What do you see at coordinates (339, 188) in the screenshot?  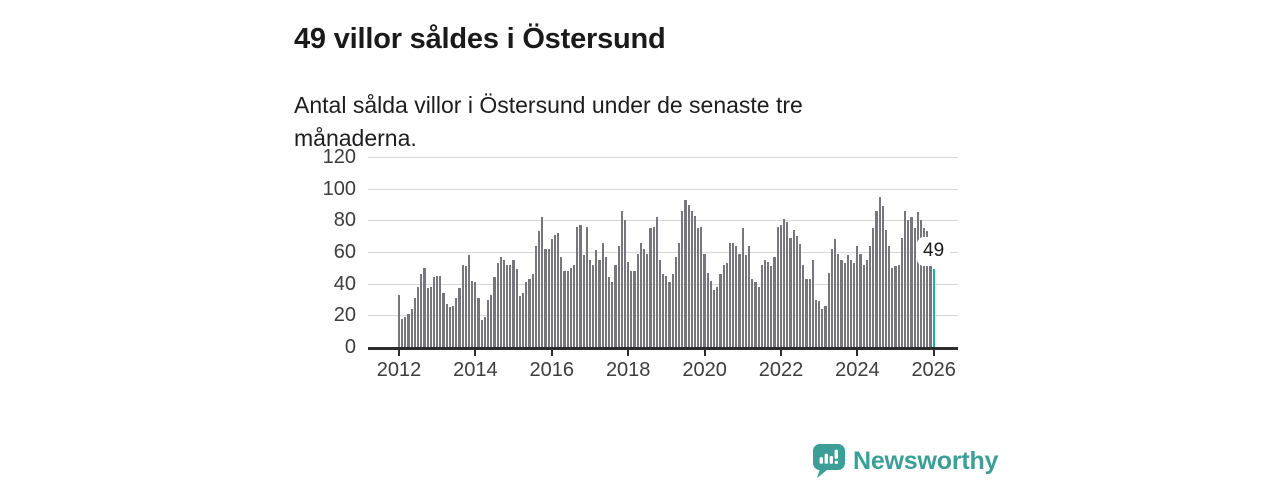 I see `y-axis-label: 100` at bounding box center [339, 188].